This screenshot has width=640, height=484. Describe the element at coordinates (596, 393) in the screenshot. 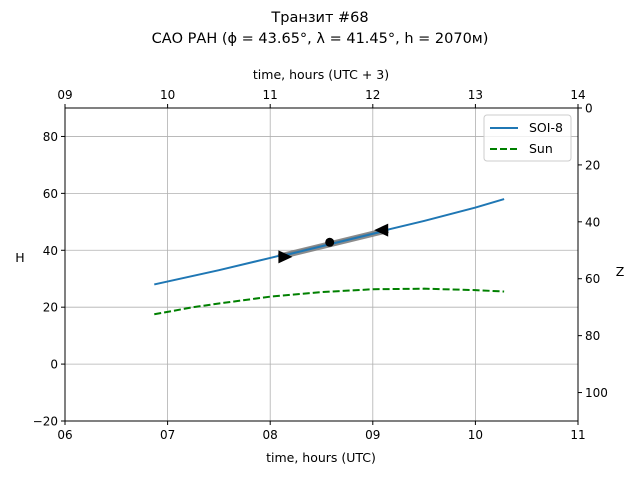

I see `z-tick-label: 100` at that location.